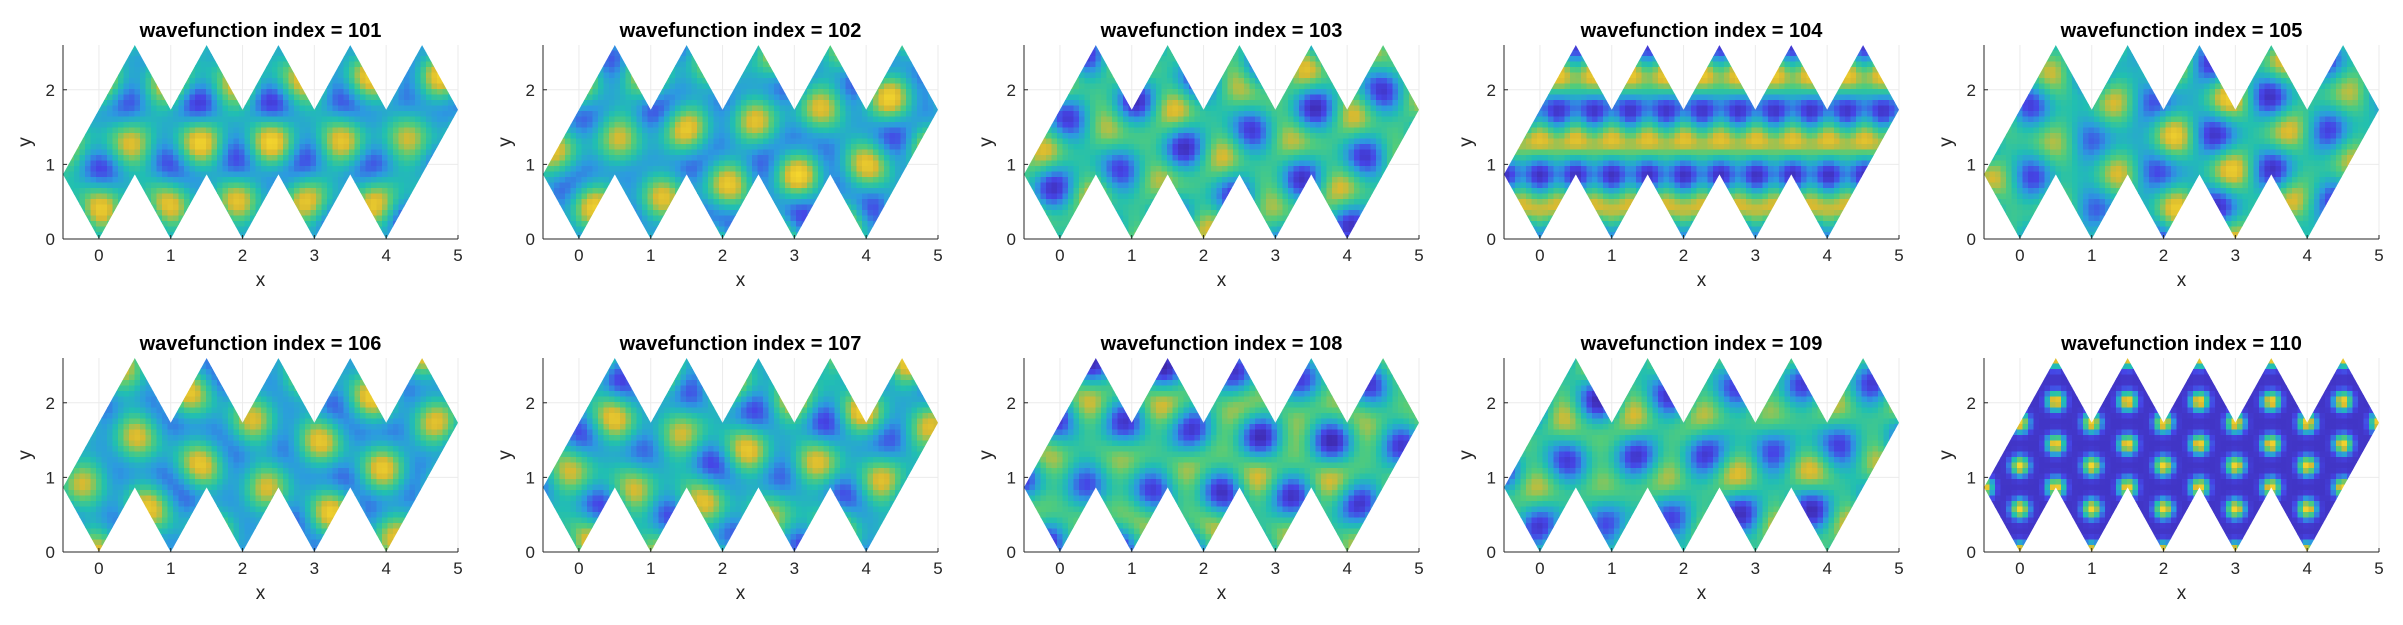 This screenshot has width=2403, height=625. Describe the element at coordinates (260, 31) in the screenshot. I see `panel-title: wavefunction index = 101` at that location.